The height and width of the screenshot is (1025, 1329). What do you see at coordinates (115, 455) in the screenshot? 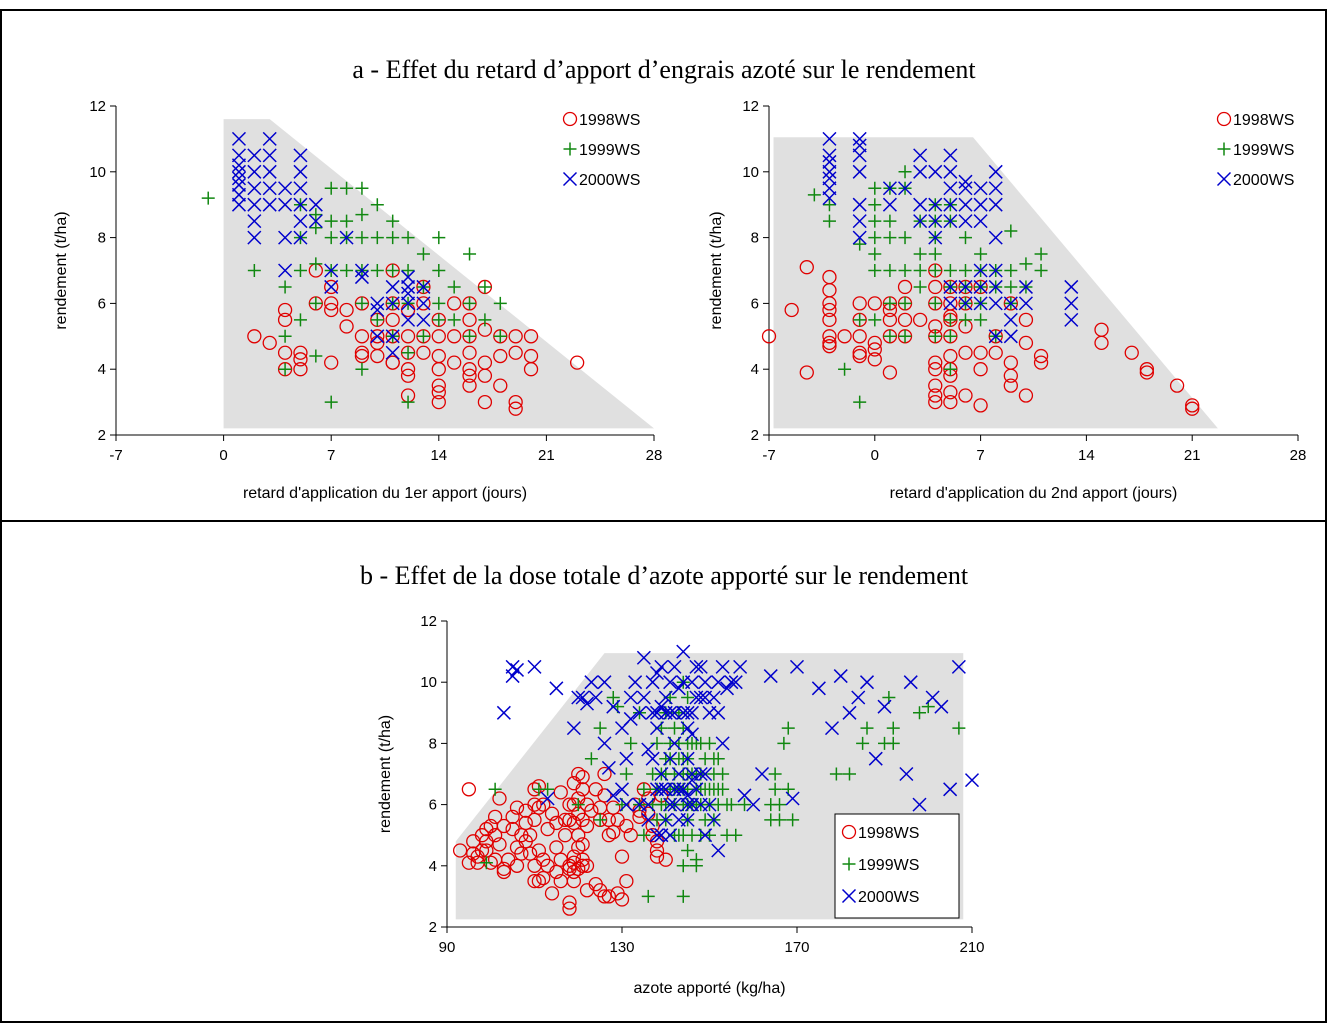
I see `x-tick-label: -7` at bounding box center [115, 455].